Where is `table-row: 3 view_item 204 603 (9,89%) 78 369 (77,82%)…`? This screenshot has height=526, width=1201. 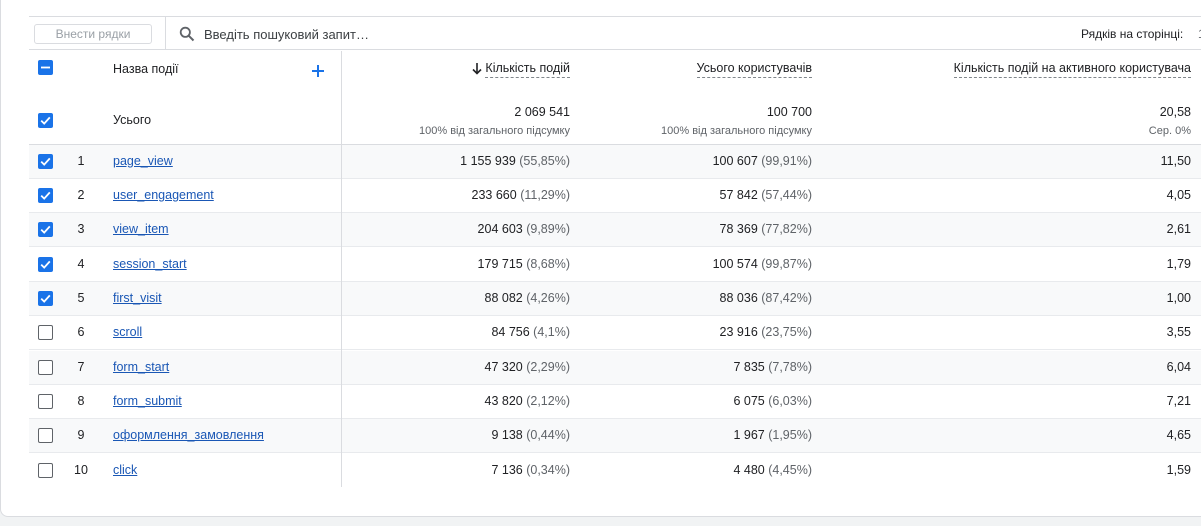
table-row: 3 view_item 204 603 (9,89%) 78 369 (77,82%)… is located at coordinates (615, 230).